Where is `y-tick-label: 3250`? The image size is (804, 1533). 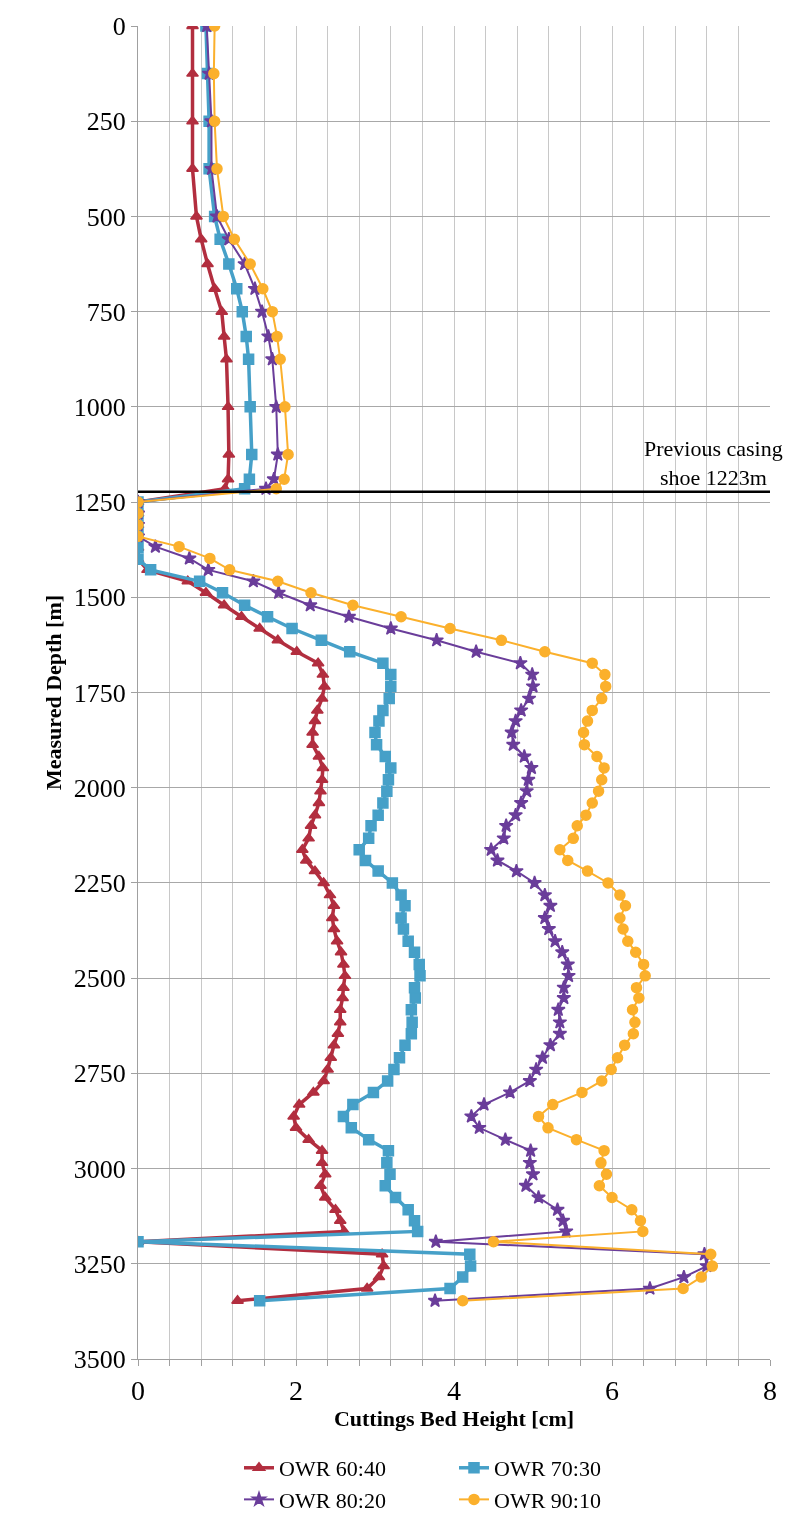 y-tick-label: 3250 is located at coordinates (99, 1264).